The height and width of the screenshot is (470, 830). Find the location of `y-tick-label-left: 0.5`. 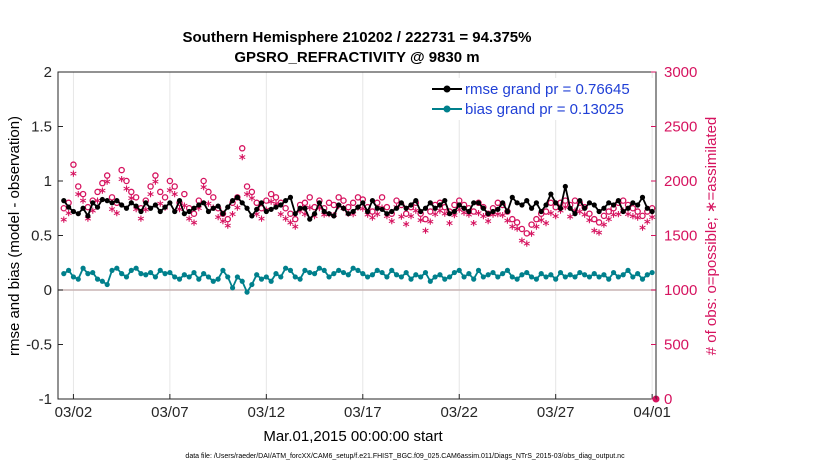

y-tick-label-left: 0.5 is located at coordinates (41, 236).